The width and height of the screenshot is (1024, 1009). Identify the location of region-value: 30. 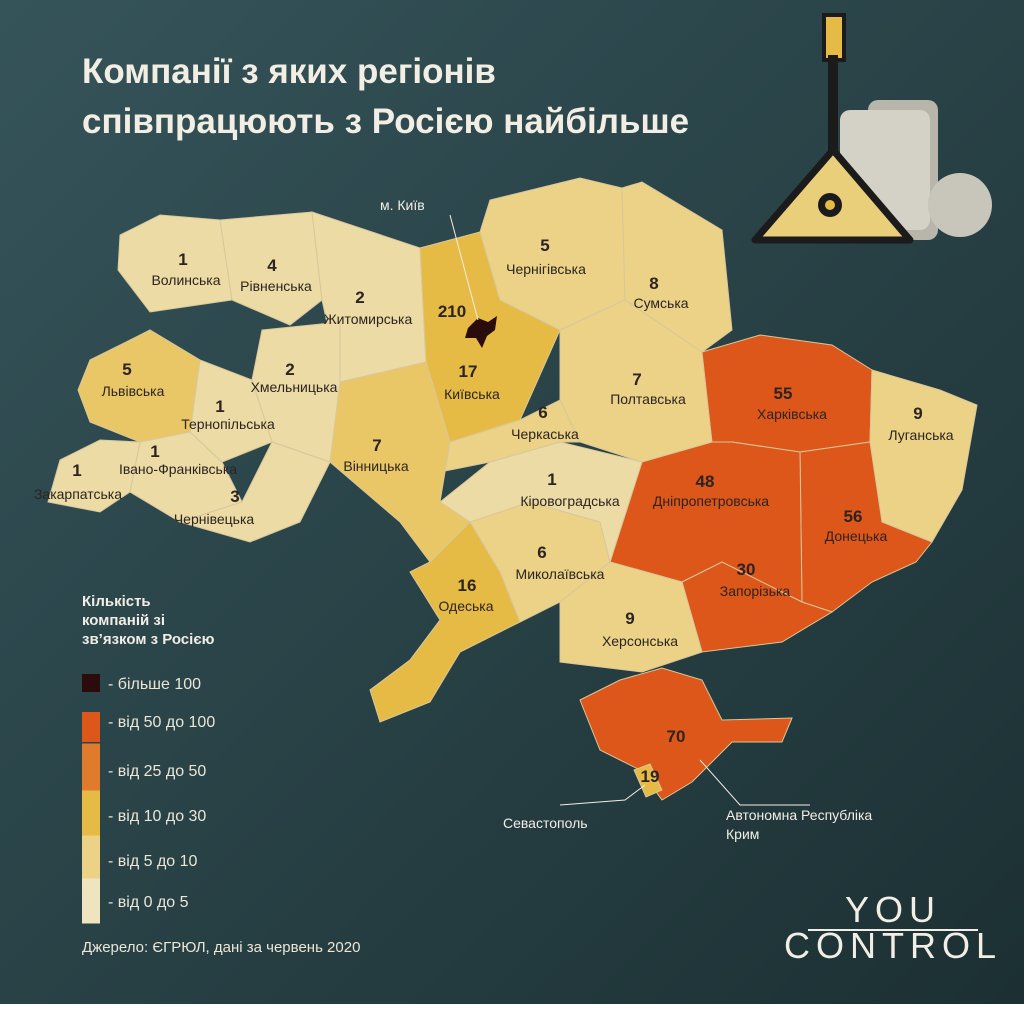
(746, 569).